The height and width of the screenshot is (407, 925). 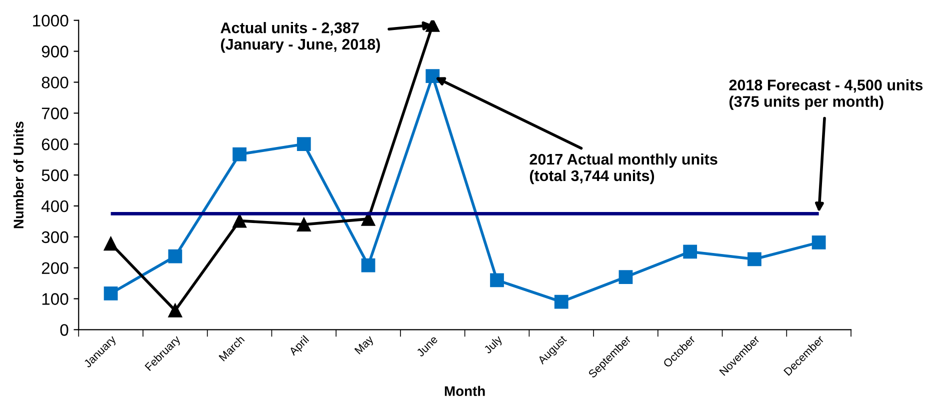 What do you see at coordinates (54, 206) in the screenshot?
I see `y-tick-label: 400` at bounding box center [54, 206].